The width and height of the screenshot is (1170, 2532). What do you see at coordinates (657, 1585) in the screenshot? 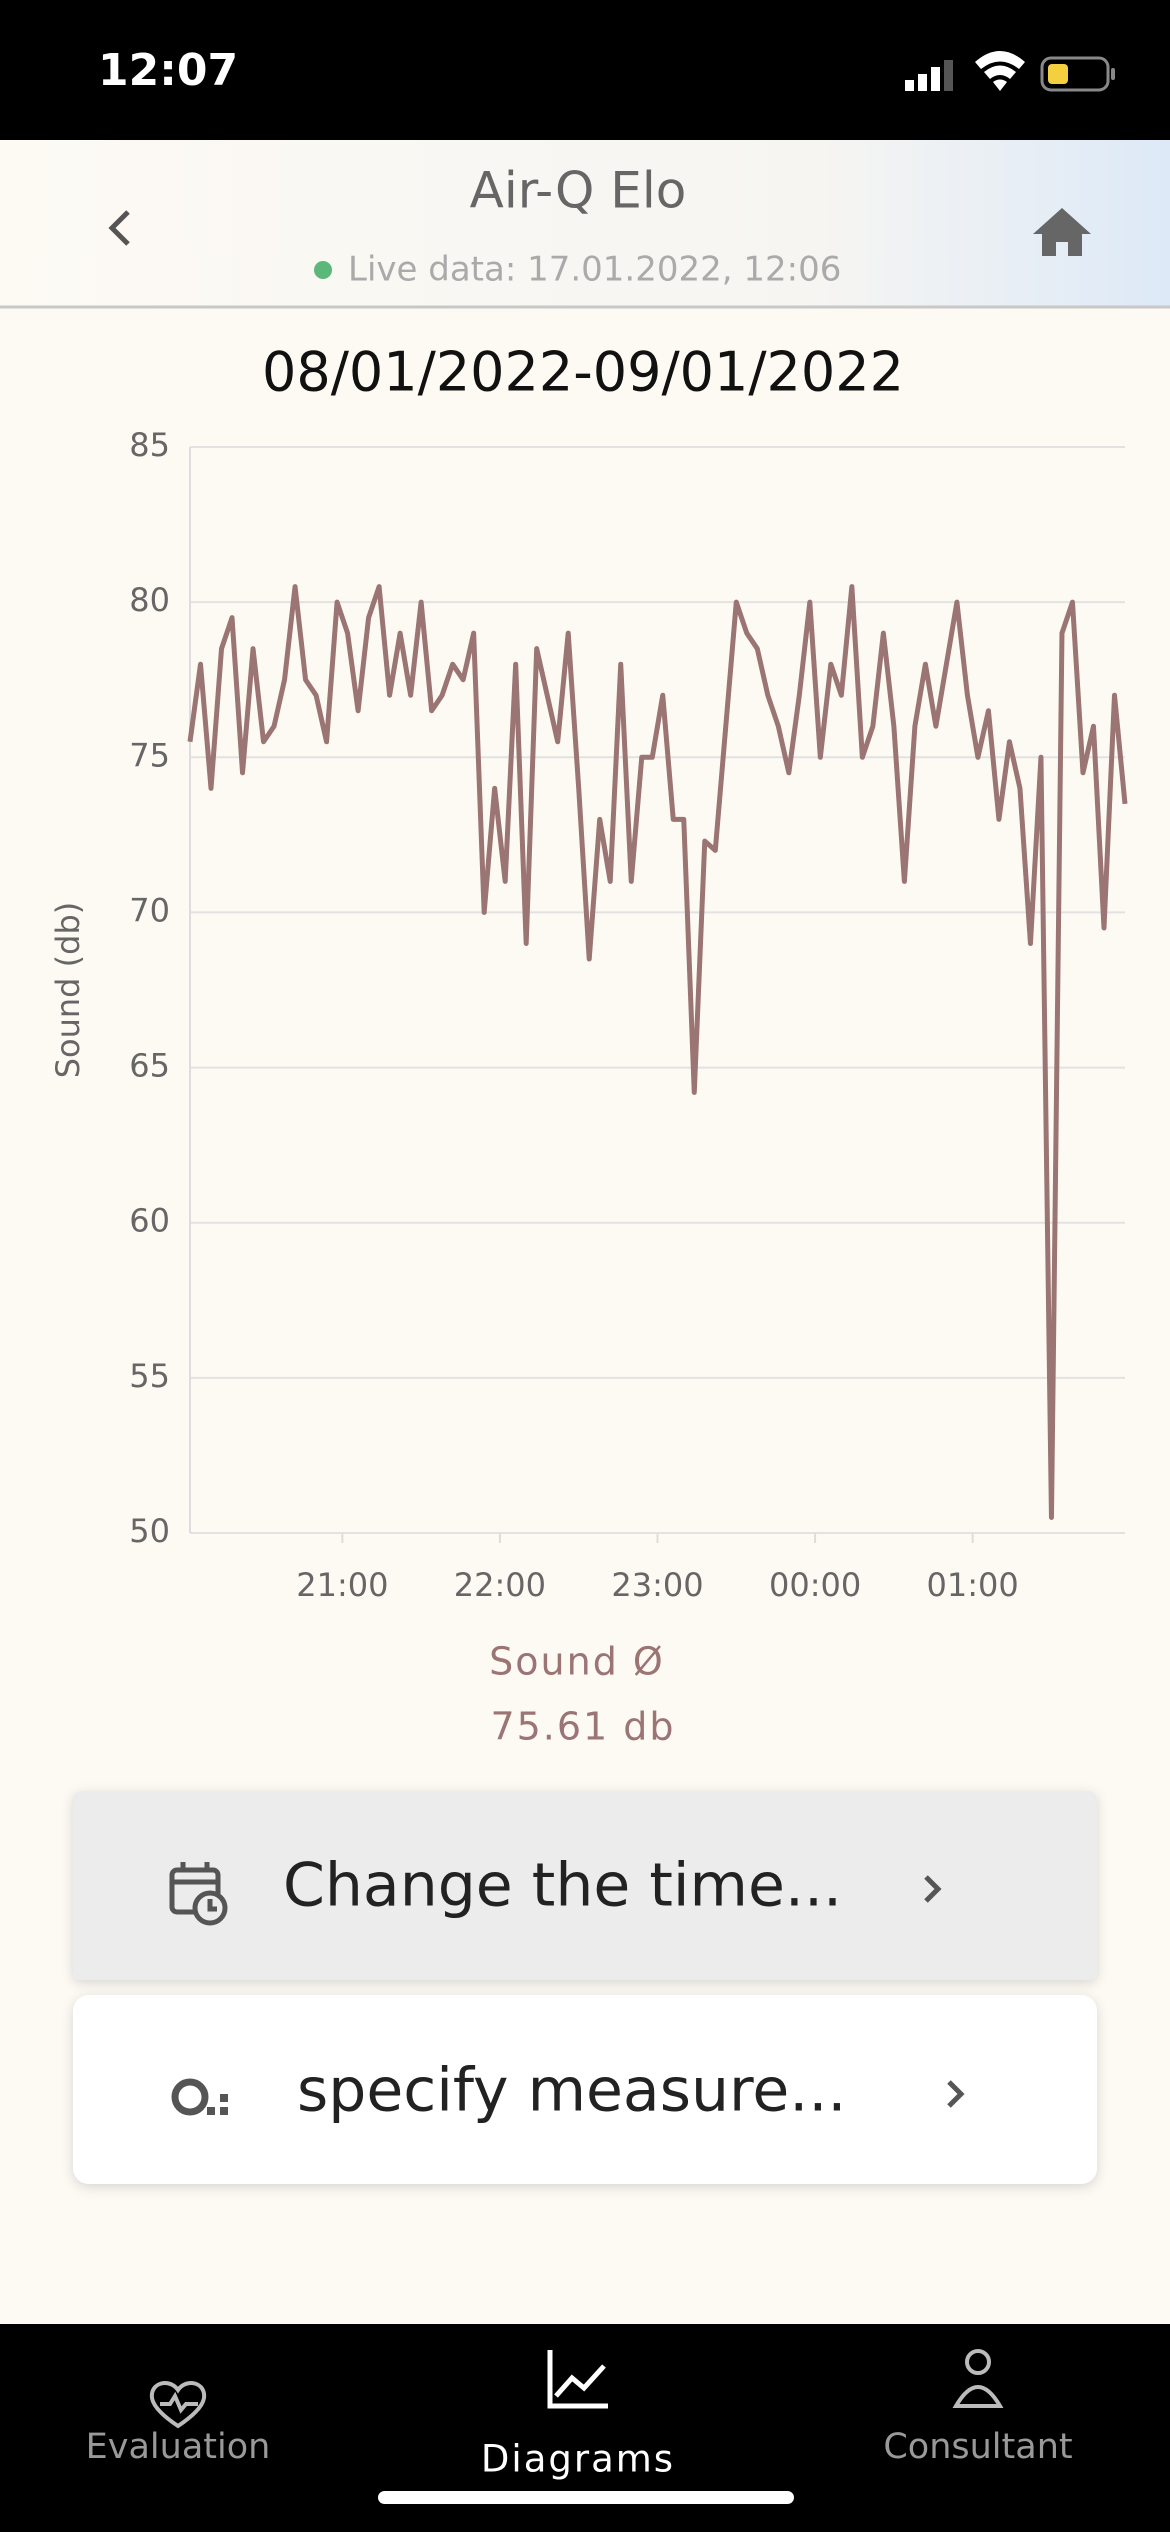
I see `x-tick-label: 23:00` at bounding box center [657, 1585].